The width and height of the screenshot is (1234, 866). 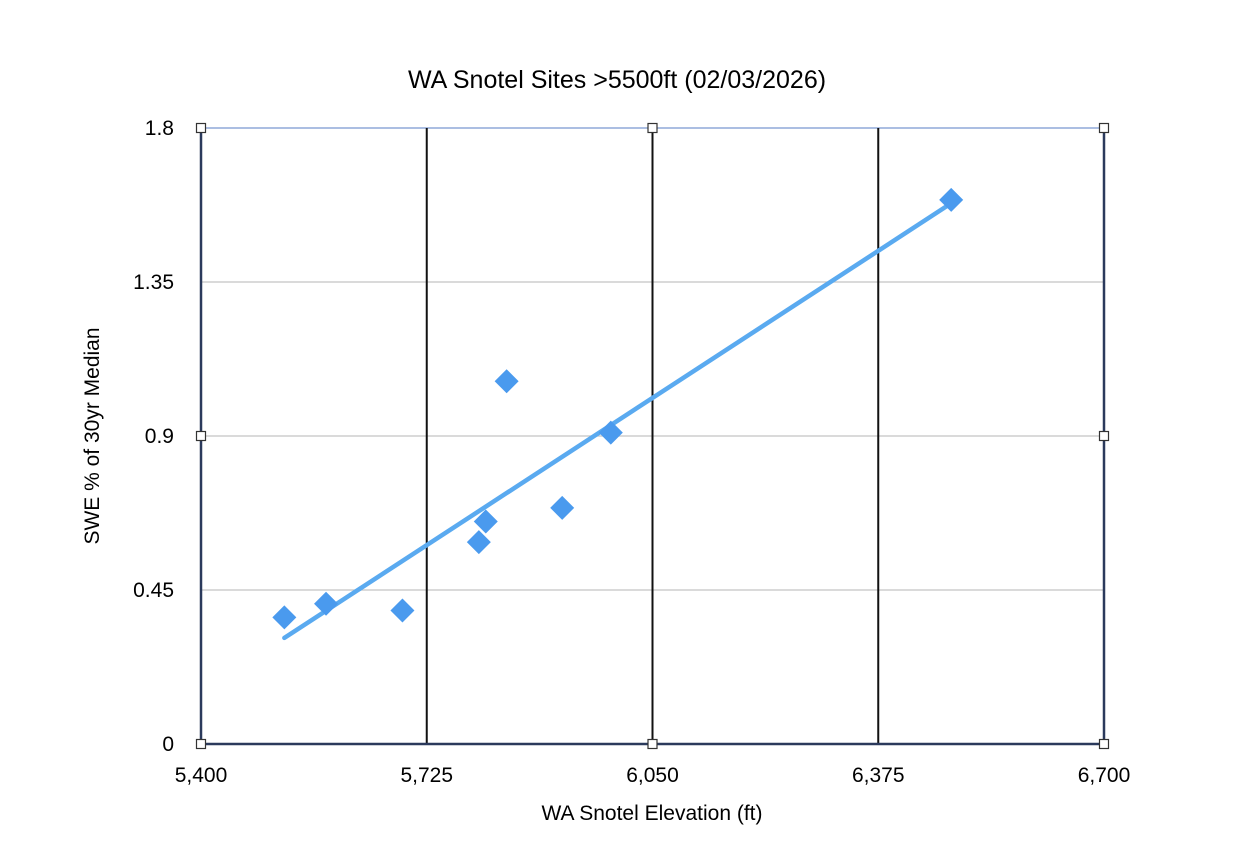 I want to click on y-axis-ticks: 0 0.45 0.9 1.35 1.8, so click(x=153, y=436).